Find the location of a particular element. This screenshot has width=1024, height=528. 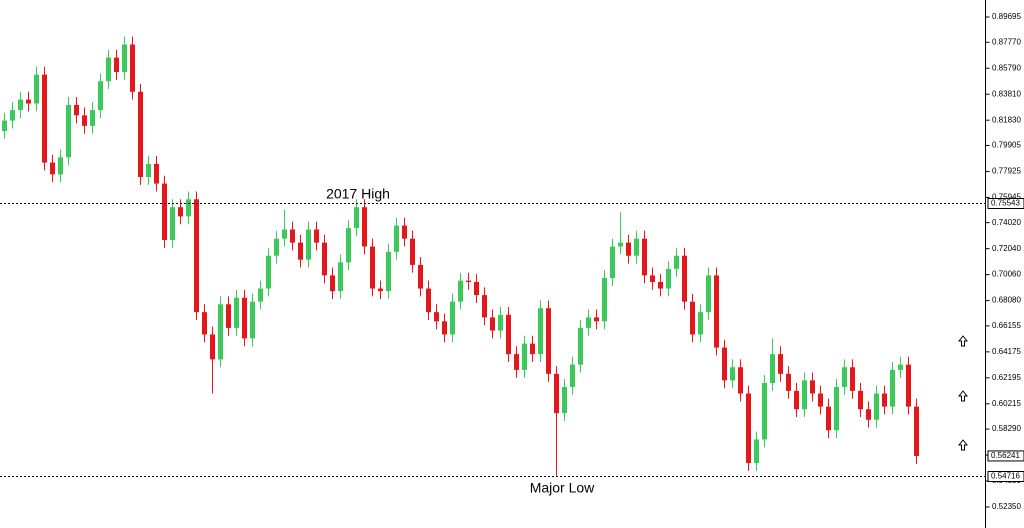

y-tick-label: 0.60215 is located at coordinates (1006, 403).